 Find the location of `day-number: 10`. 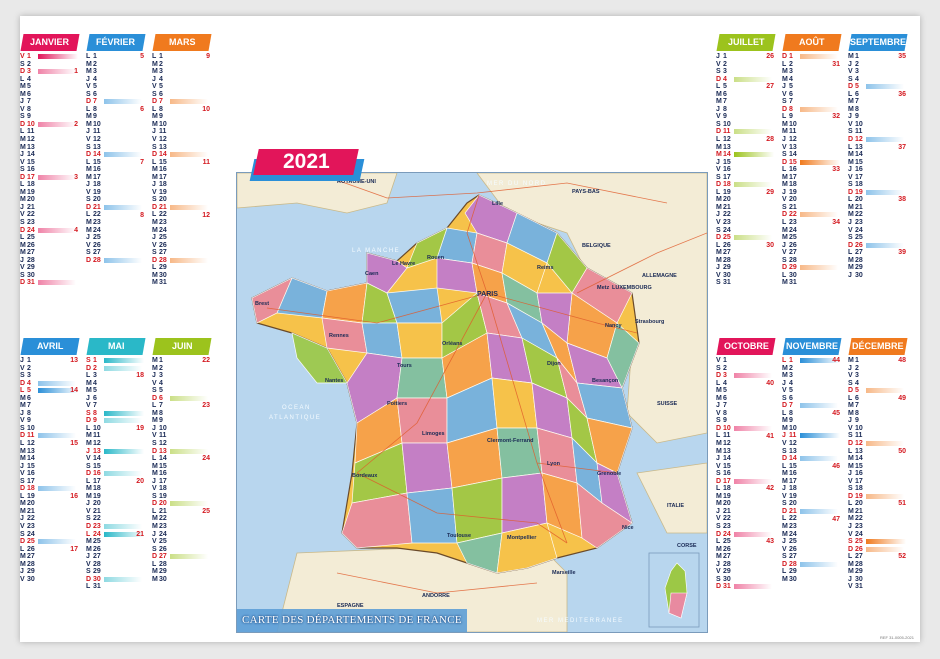

day-number: 10 is located at coordinates (793, 428).